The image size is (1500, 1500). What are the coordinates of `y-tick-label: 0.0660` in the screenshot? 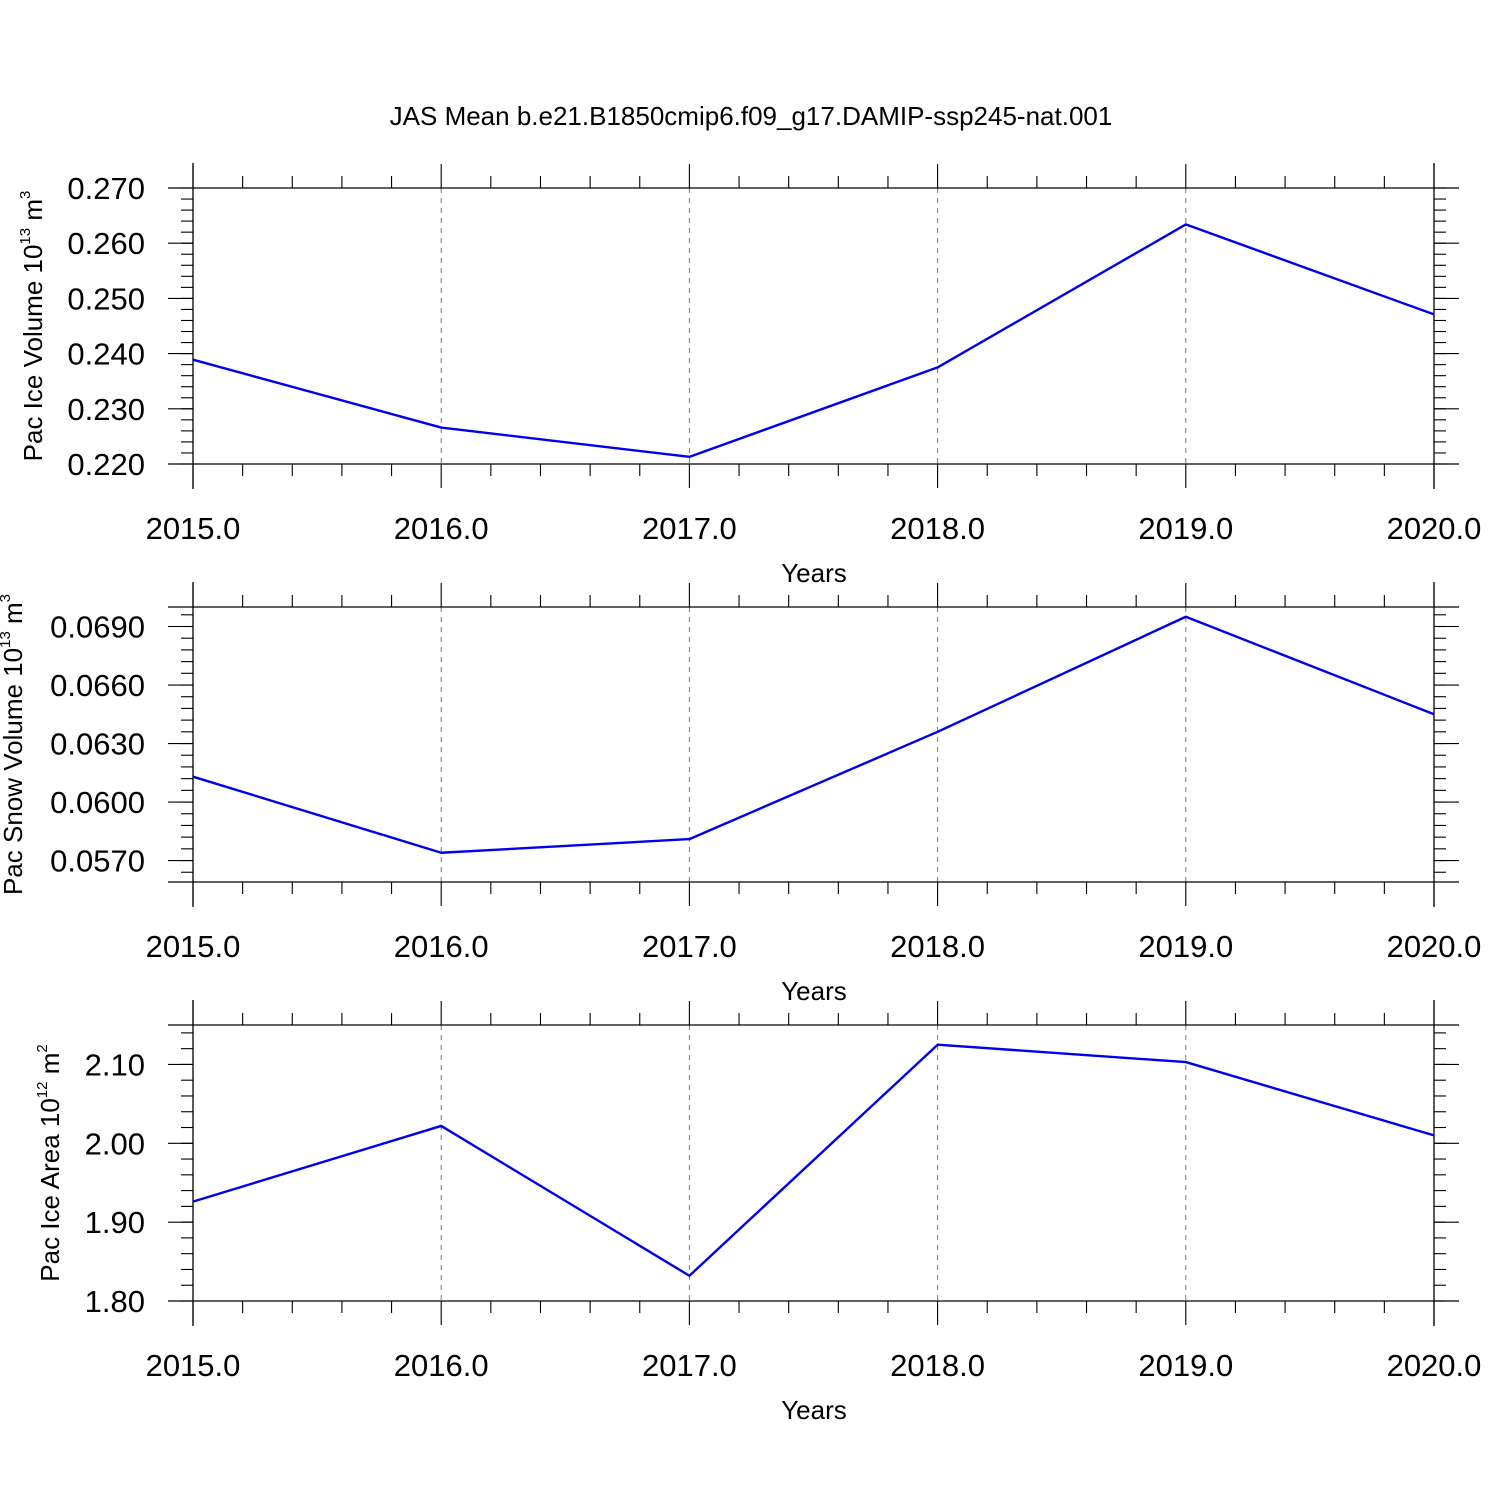 It's located at (97, 685).